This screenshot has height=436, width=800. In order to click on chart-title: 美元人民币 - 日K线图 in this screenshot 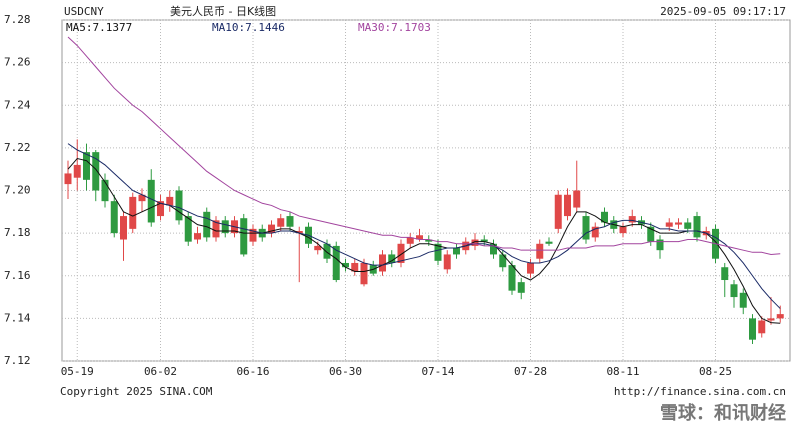, I will do `click(223, 11)`.